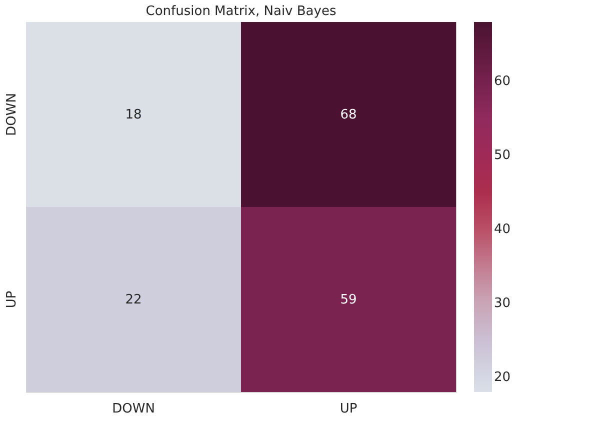  I want to click on color-bar-label: 20, so click(502, 378).